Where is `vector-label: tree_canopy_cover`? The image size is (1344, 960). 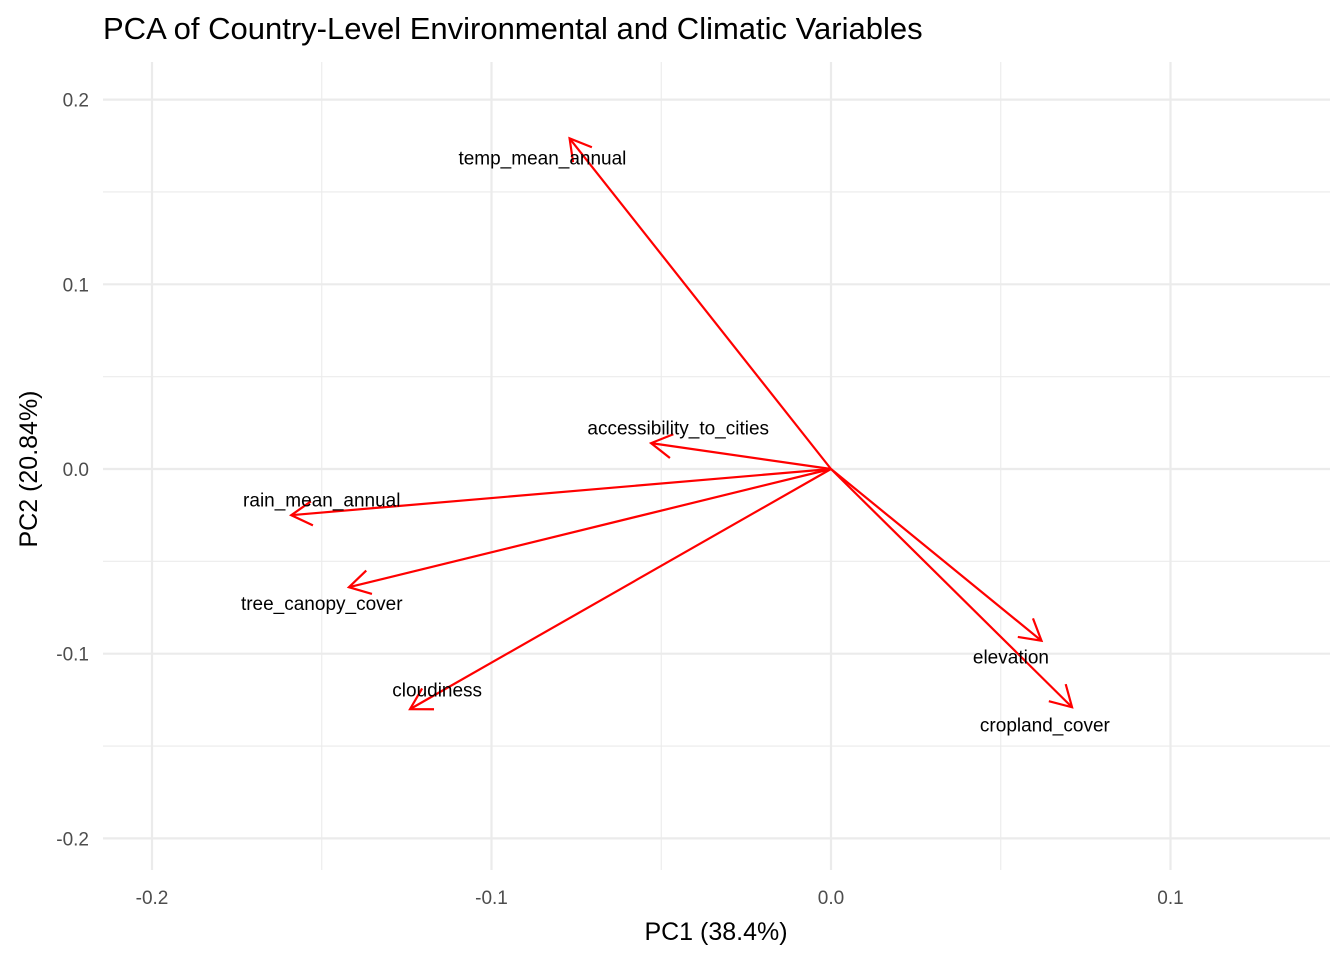
vector-label: tree_canopy_cover is located at coordinates (322, 604).